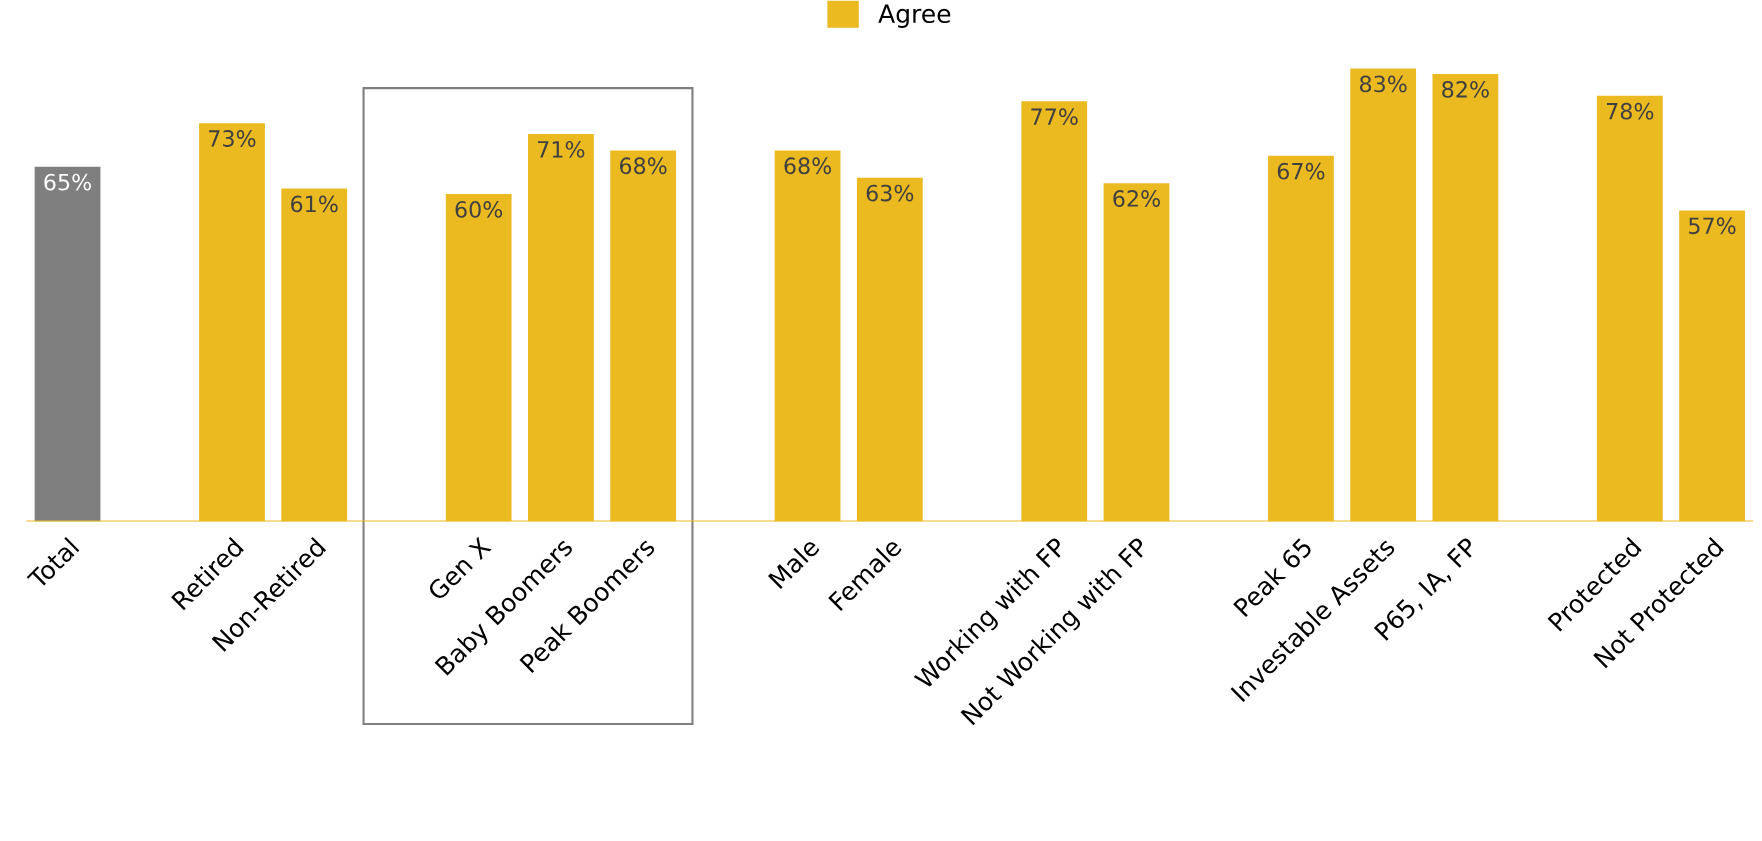  Describe the element at coordinates (1383, 84) in the screenshot. I see `data-label: 83%` at that location.